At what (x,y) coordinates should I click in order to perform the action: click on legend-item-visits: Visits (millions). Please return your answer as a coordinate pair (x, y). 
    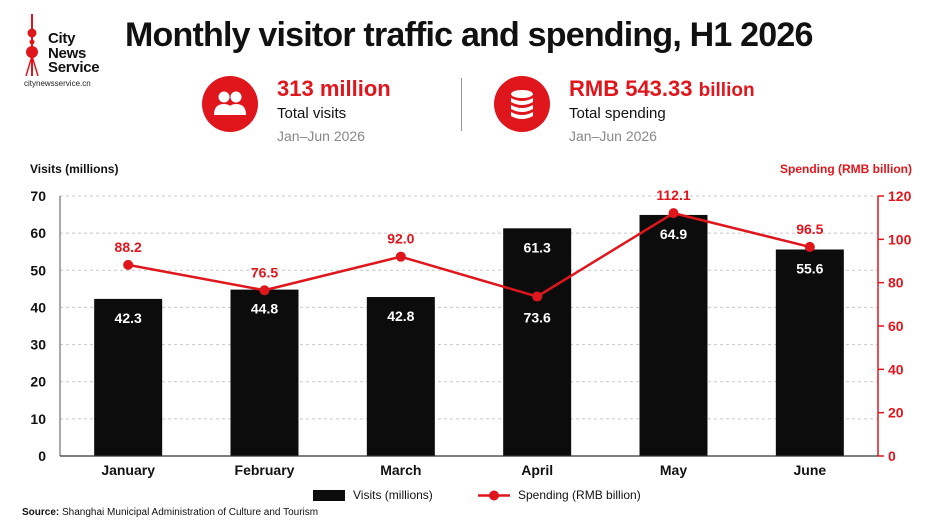
    Looking at the image, I should click on (378, 496).